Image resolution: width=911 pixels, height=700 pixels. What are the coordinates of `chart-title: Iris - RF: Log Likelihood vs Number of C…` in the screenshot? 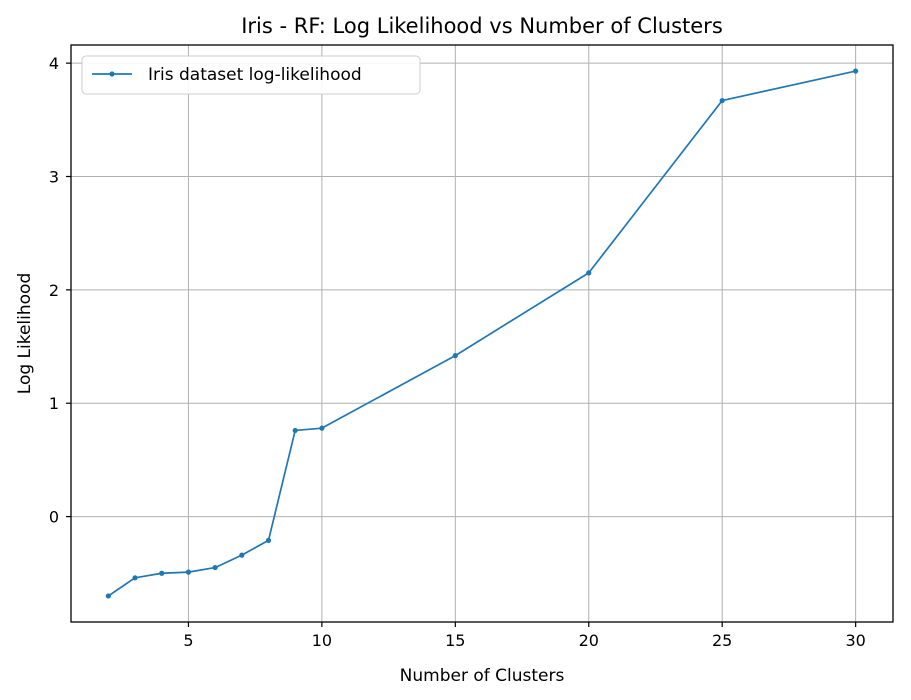 It's located at (482, 26).